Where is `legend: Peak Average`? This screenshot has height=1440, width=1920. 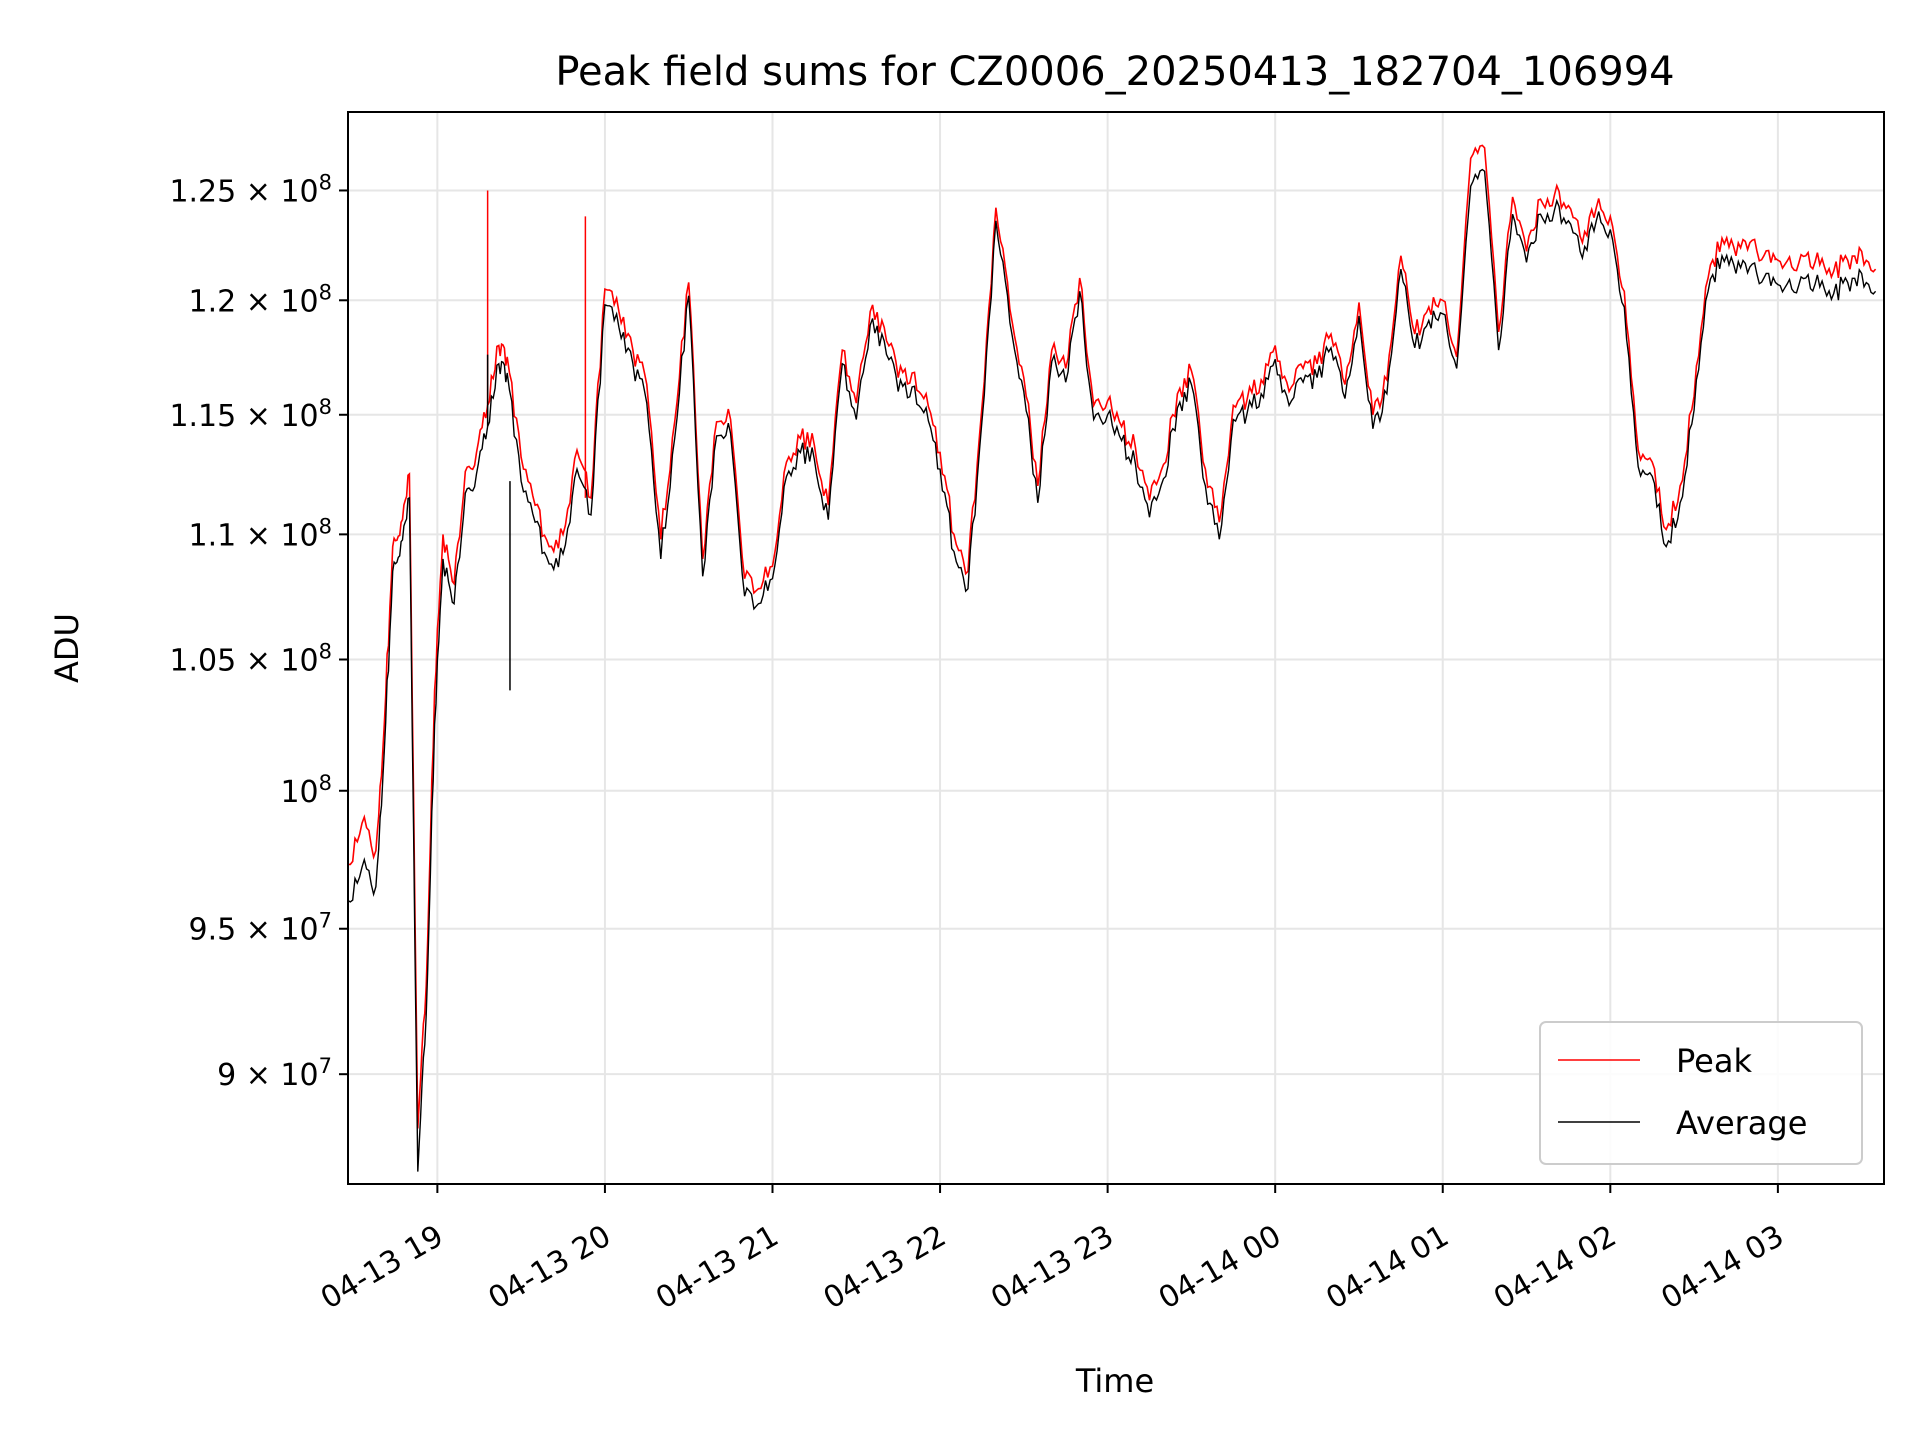
legend: Peak Average is located at coordinates (1701, 1093).